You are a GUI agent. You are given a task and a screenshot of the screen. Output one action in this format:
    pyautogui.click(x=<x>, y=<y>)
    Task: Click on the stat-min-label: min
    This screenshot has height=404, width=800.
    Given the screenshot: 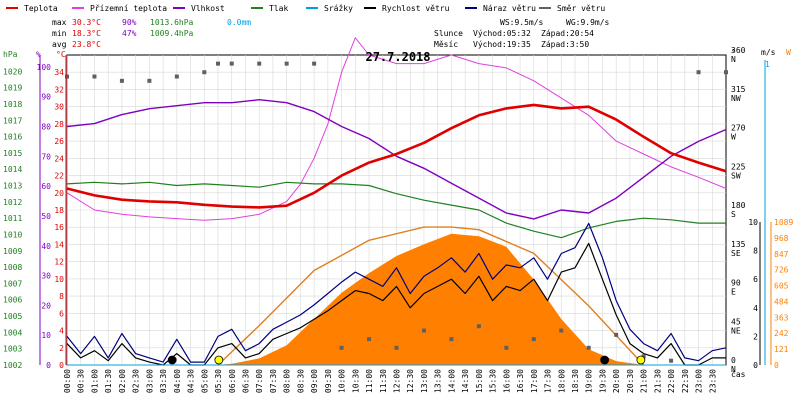 What is the action you would take?
    pyautogui.click(x=59, y=33)
    